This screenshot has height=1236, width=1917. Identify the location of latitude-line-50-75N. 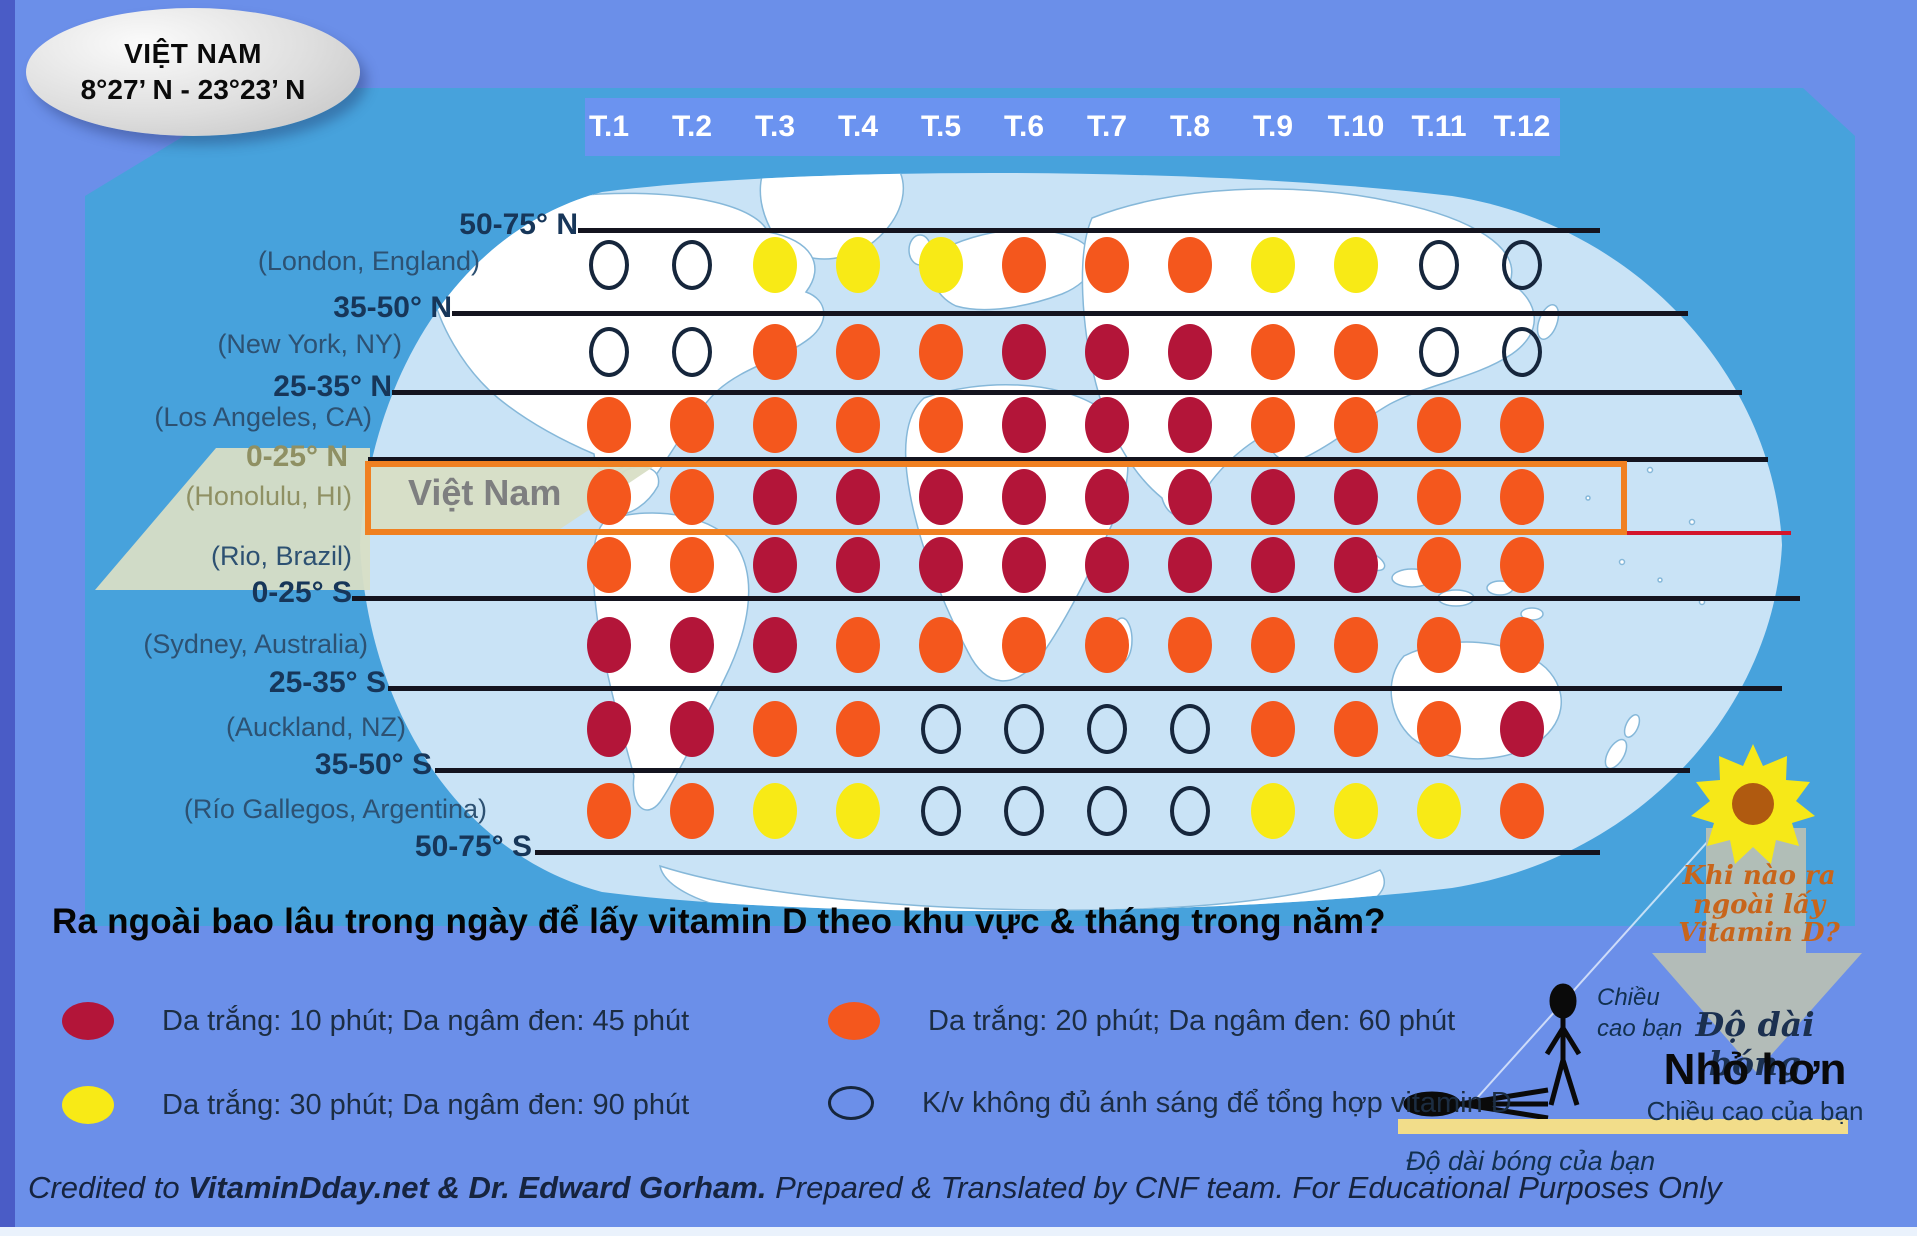
(1089, 230).